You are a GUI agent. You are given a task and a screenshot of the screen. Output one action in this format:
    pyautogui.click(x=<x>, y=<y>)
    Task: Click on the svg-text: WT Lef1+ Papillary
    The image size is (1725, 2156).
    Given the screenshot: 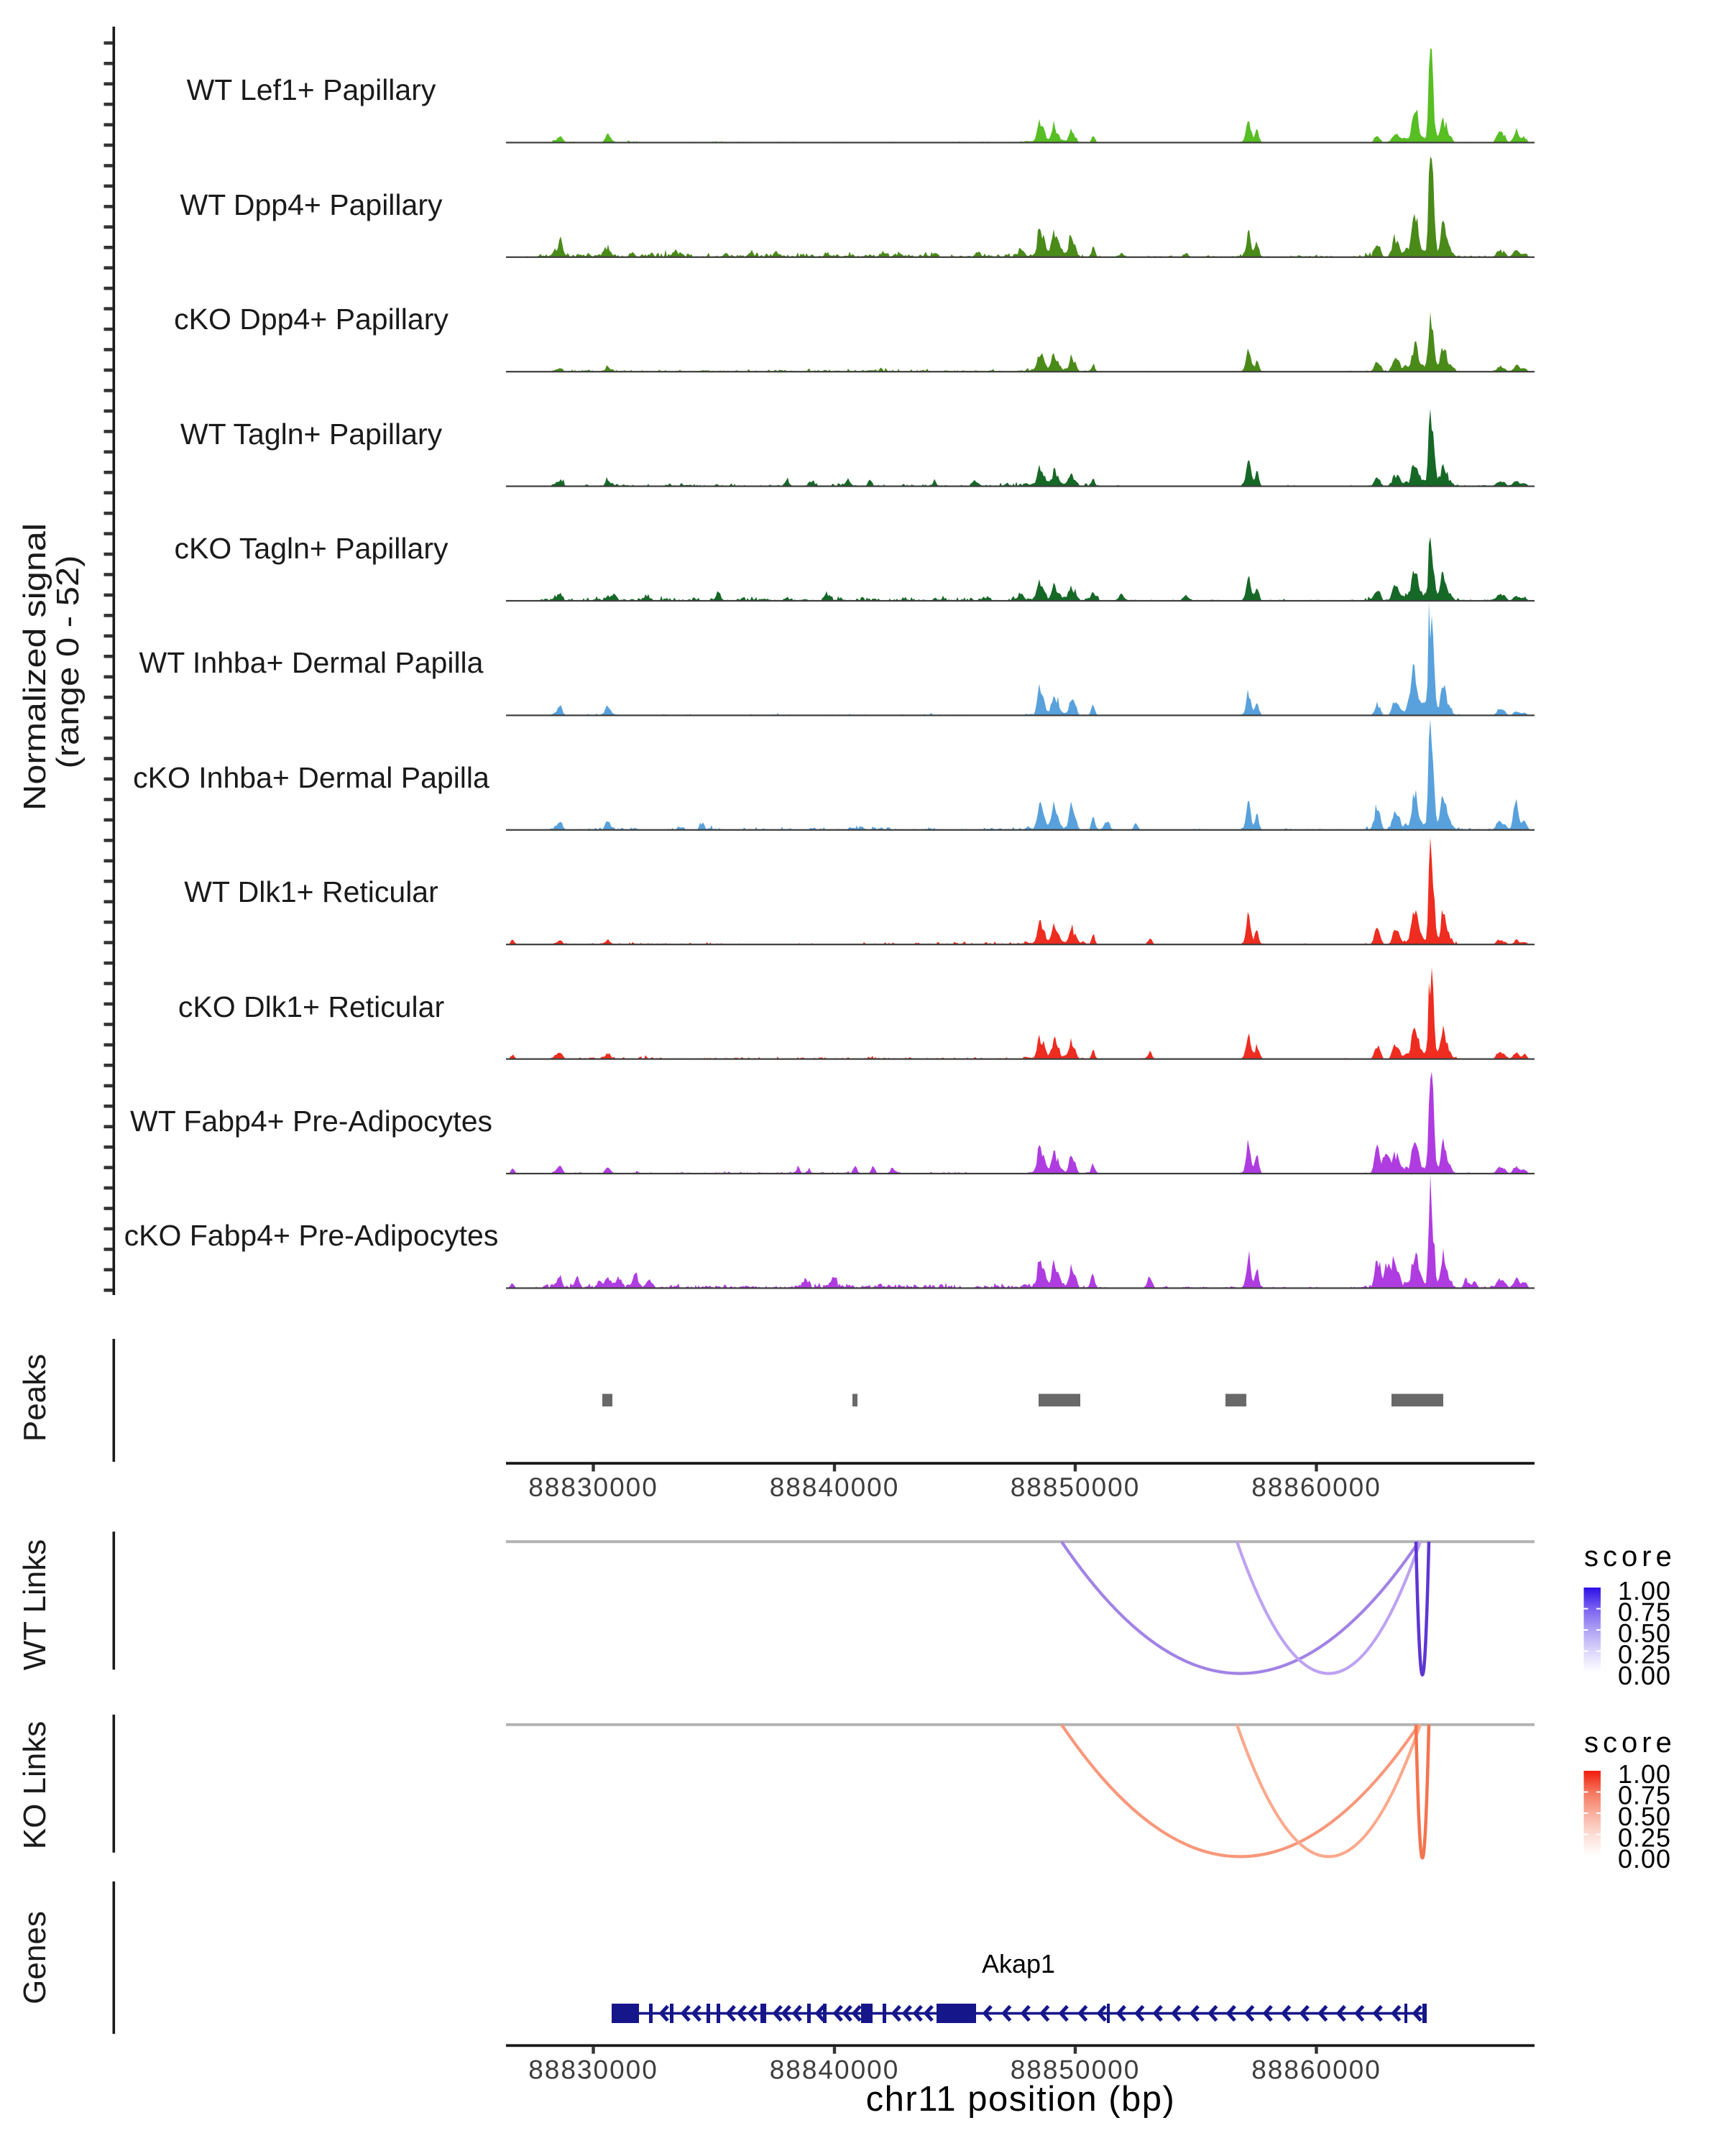 What is the action you would take?
    pyautogui.click(x=311, y=90)
    